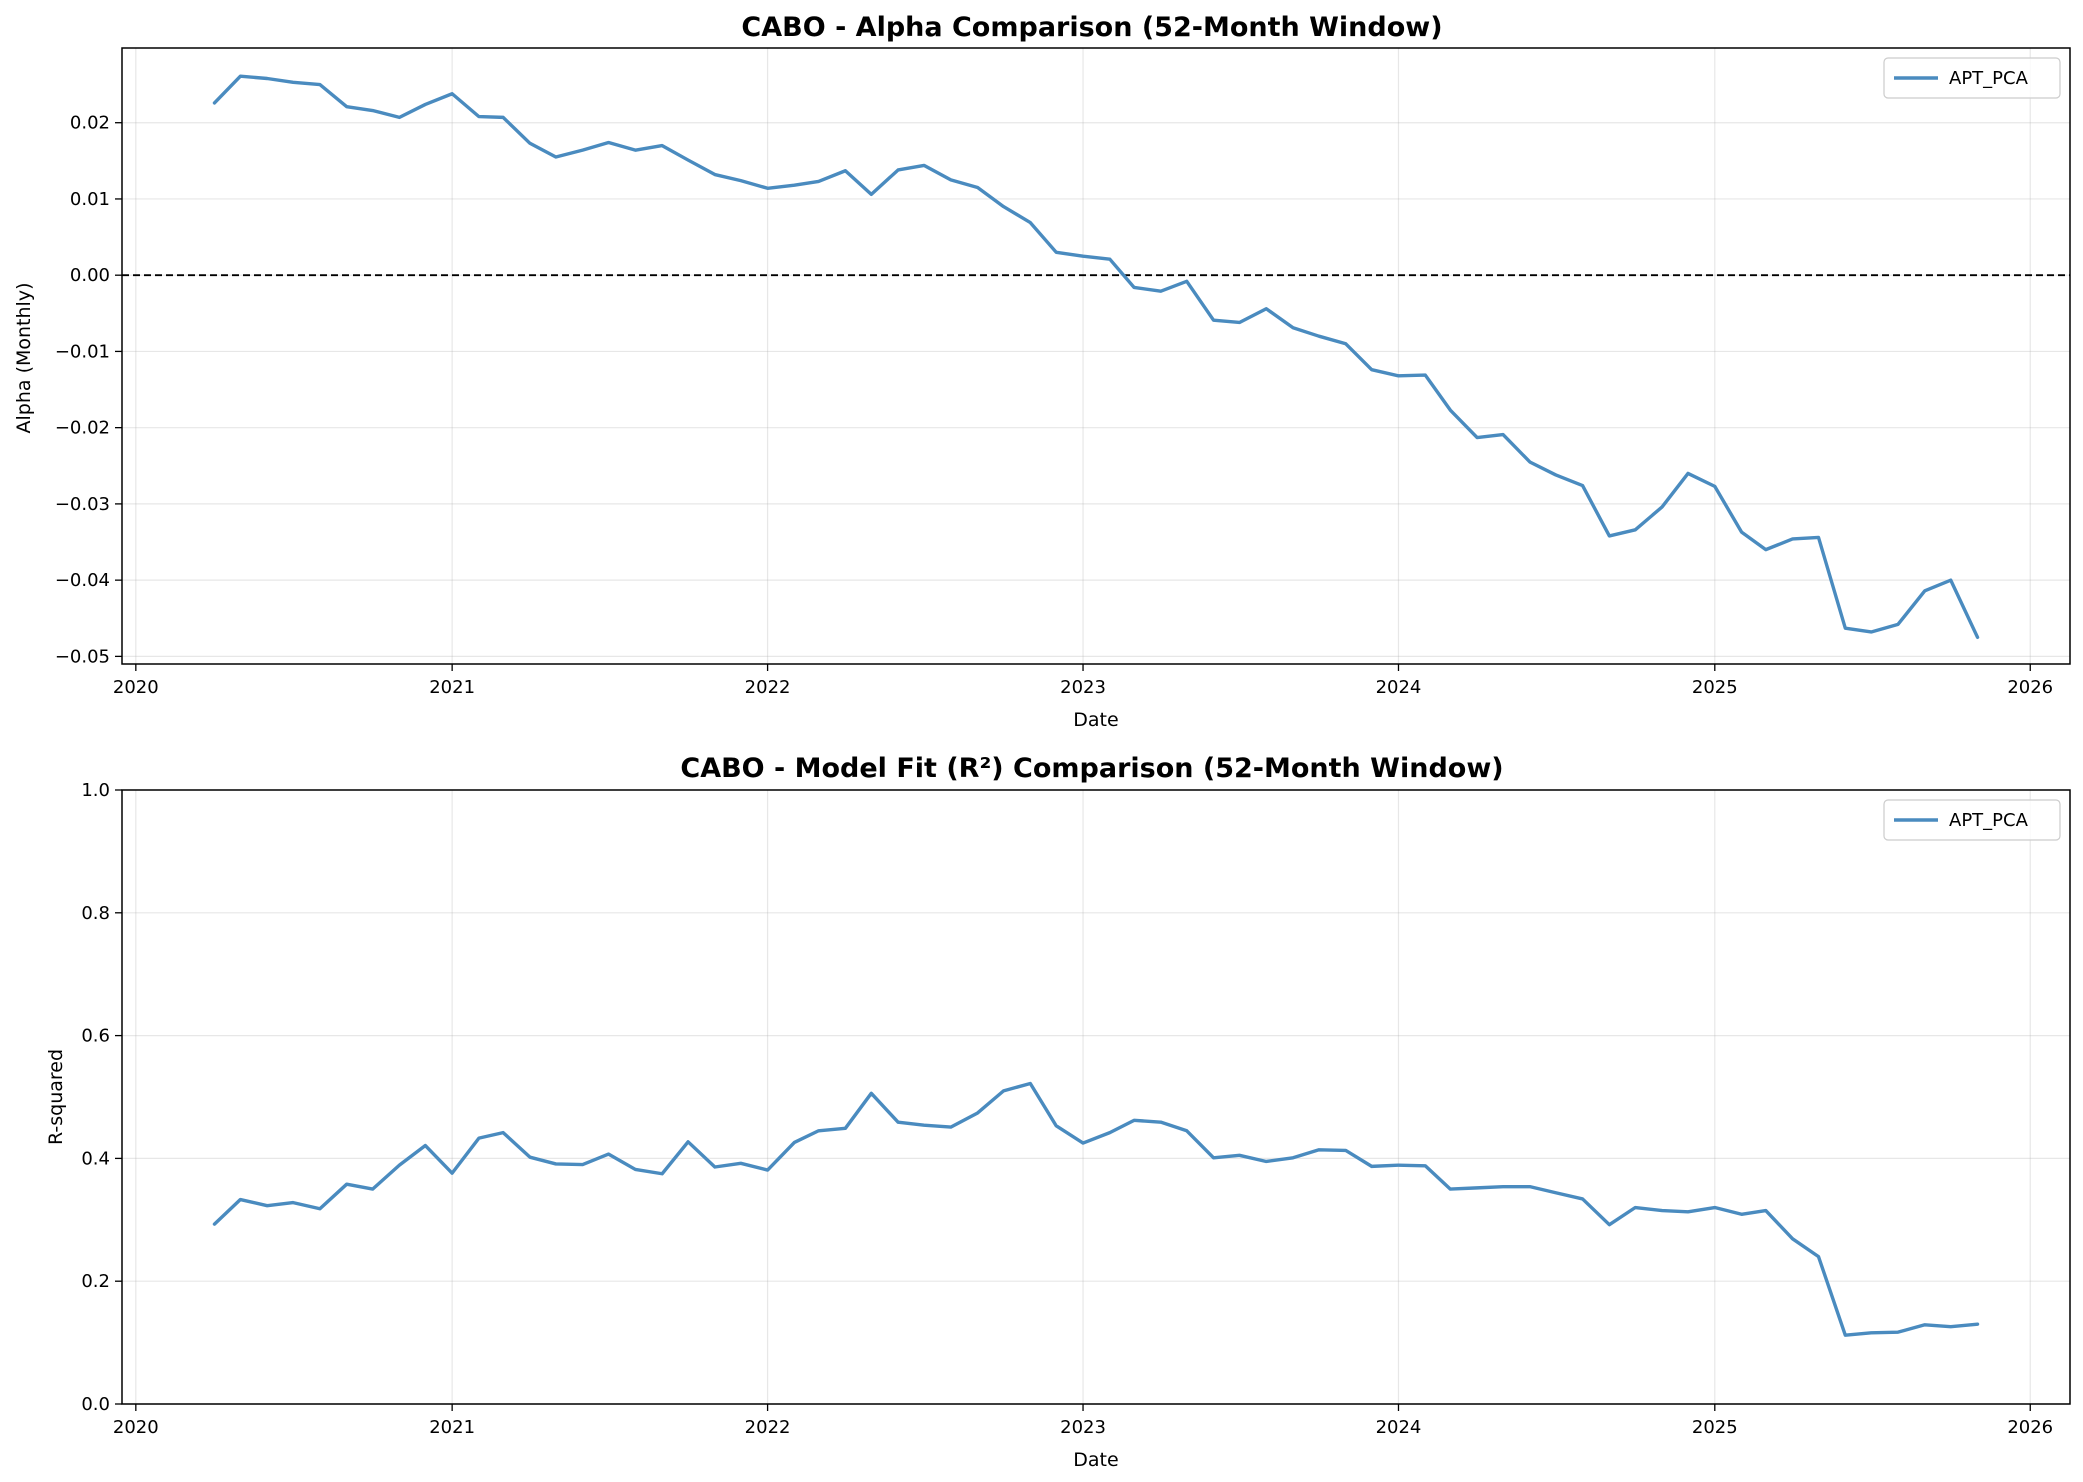  Describe the element at coordinates (90, 123) in the screenshot. I see `alpha-chart-y-tick-label: 0.02` at that location.